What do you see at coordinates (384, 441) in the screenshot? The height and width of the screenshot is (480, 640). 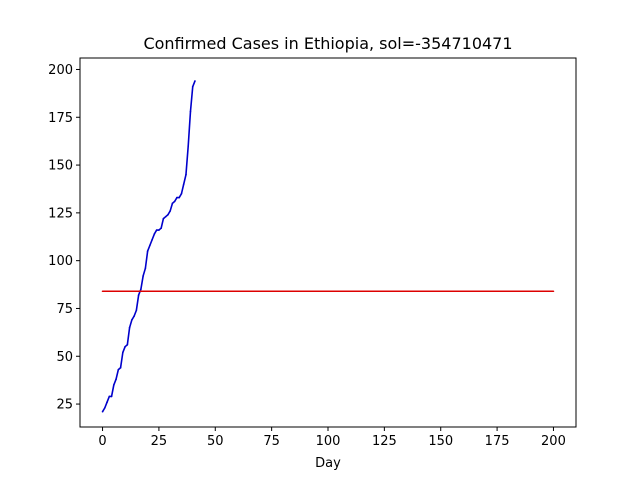 I see `x-tick-label: 125` at bounding box center [384, 441].